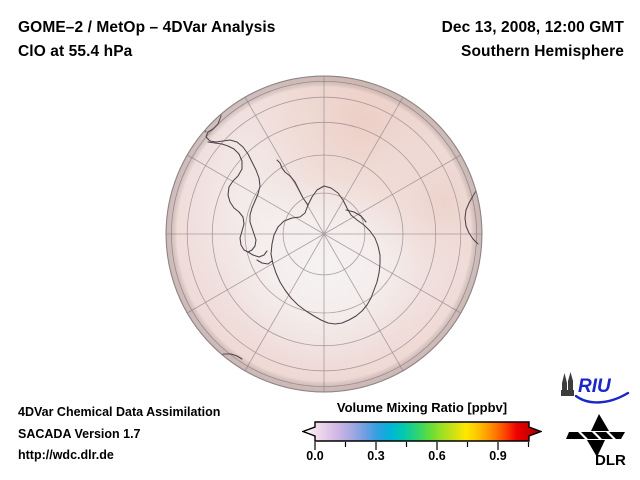  Describe the element at coordinates (422, 407) in the screenshot. I see `colorbar-title: Volume Mixing Ratio [ppbv]` at that location.